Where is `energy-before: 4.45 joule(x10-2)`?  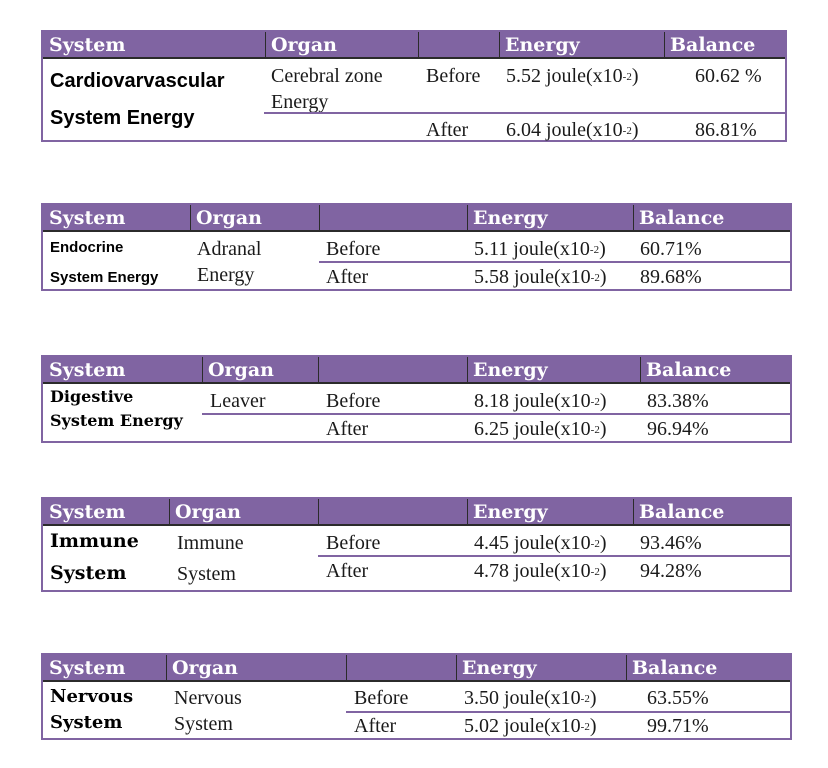
energy-before: 4.45 joule(x10-2) is located at coordinates (540, 543).